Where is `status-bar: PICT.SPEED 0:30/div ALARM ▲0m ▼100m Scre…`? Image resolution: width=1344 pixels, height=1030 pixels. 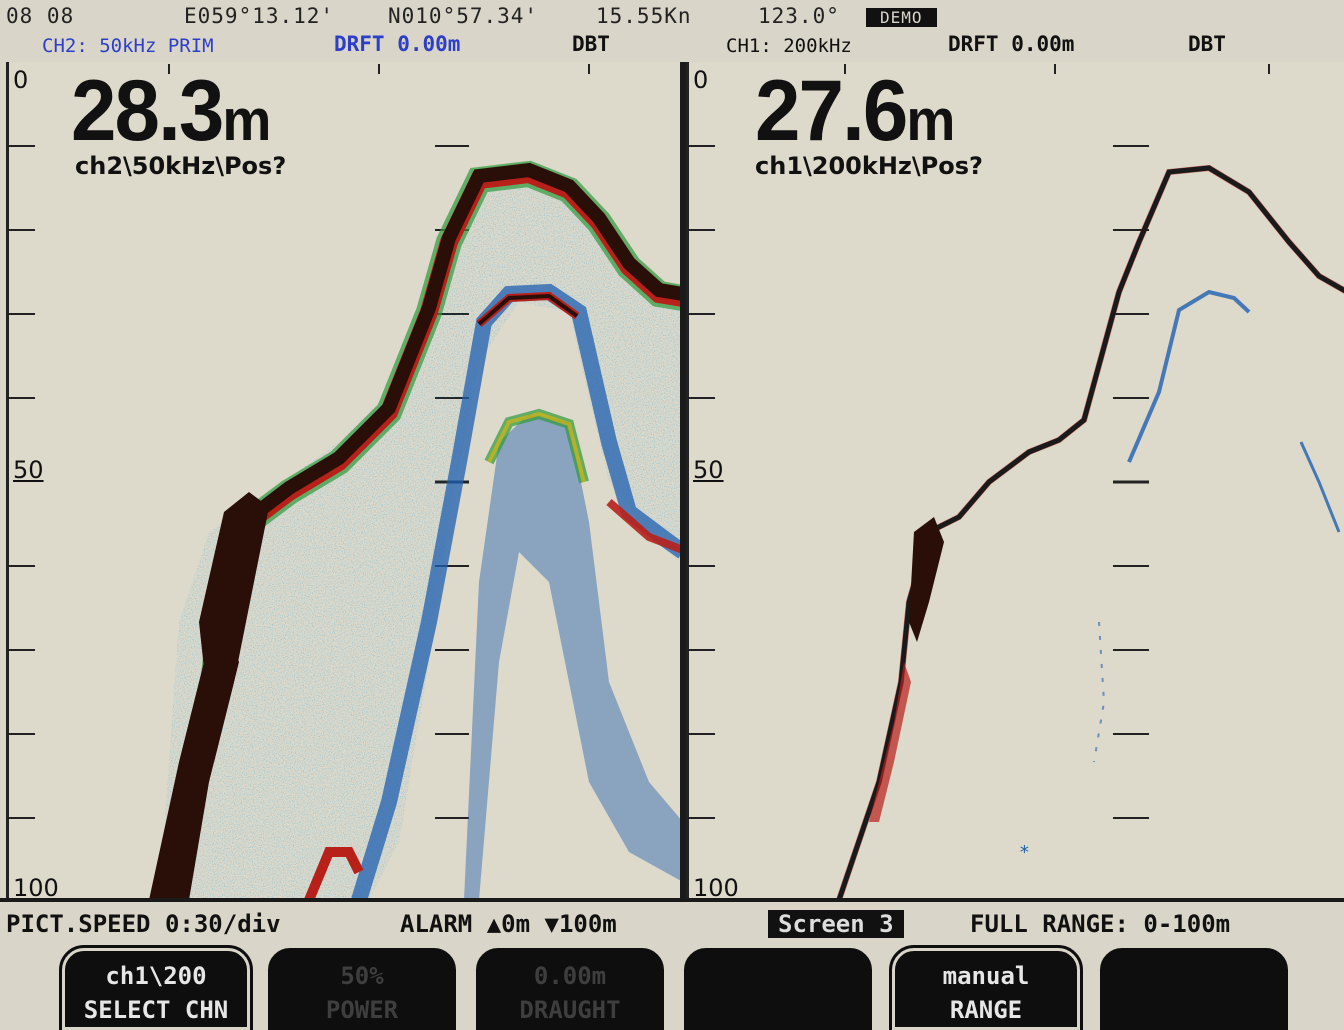 status-bar: PICT.SPEED 0:30/div ALARM ▲0m ▼100m Scre… is located at coordinates (672, 924).